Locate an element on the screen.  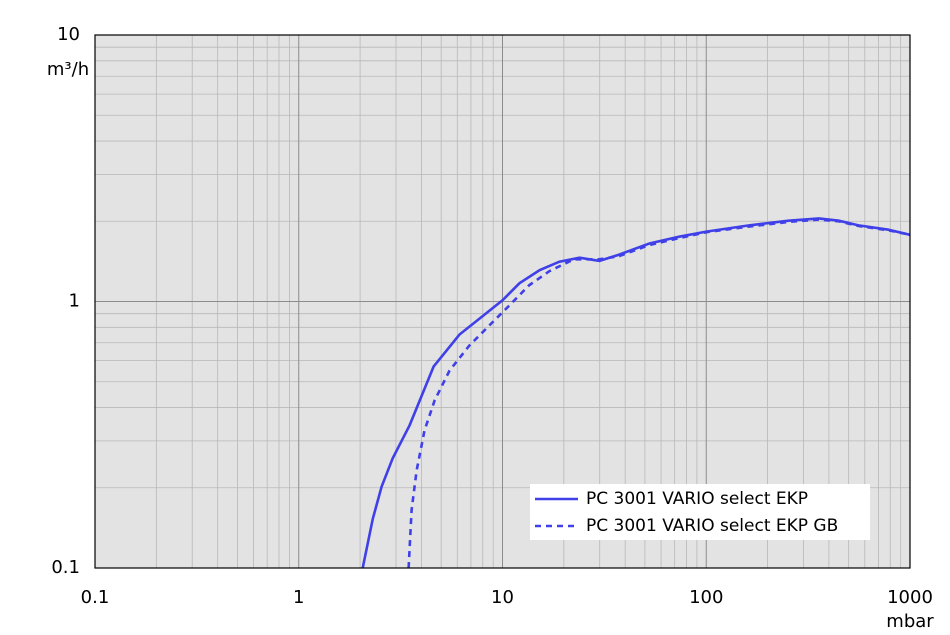
x-tick-label: 1000 is located at coordinates (910, 597).